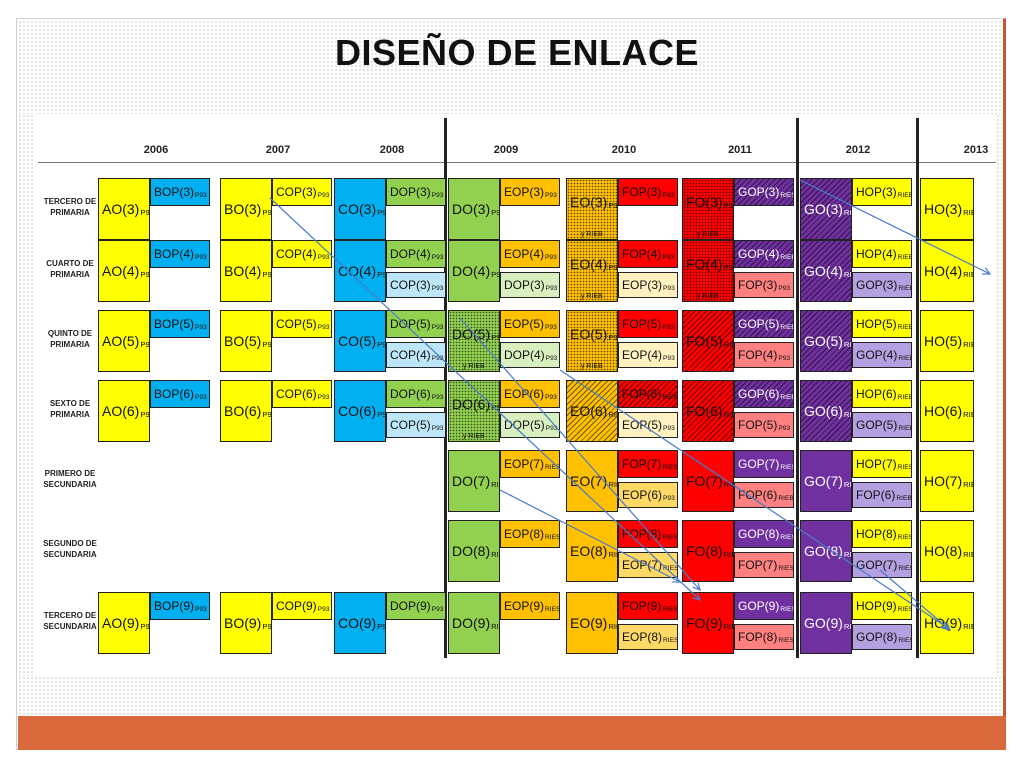 This screenshot has height=768, width=1024. What do you see at coordinates (876, 464) in the screenshot?
I see `subject-code-text: HOP(7)` at bounding box center [876, 464].